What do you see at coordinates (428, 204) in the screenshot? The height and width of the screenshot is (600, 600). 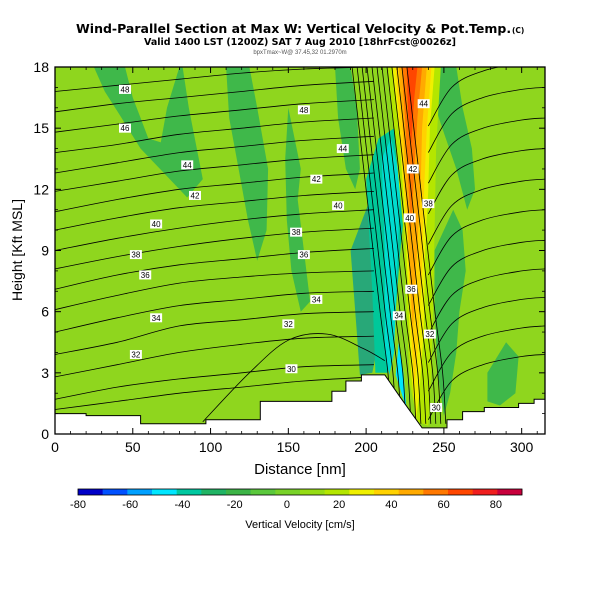 I see `contour-label-21: 38` at bounding box center [428, 204].